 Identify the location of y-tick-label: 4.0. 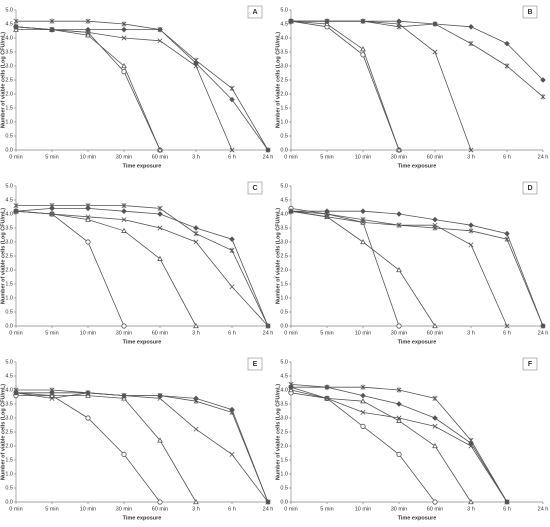
(284, 214).